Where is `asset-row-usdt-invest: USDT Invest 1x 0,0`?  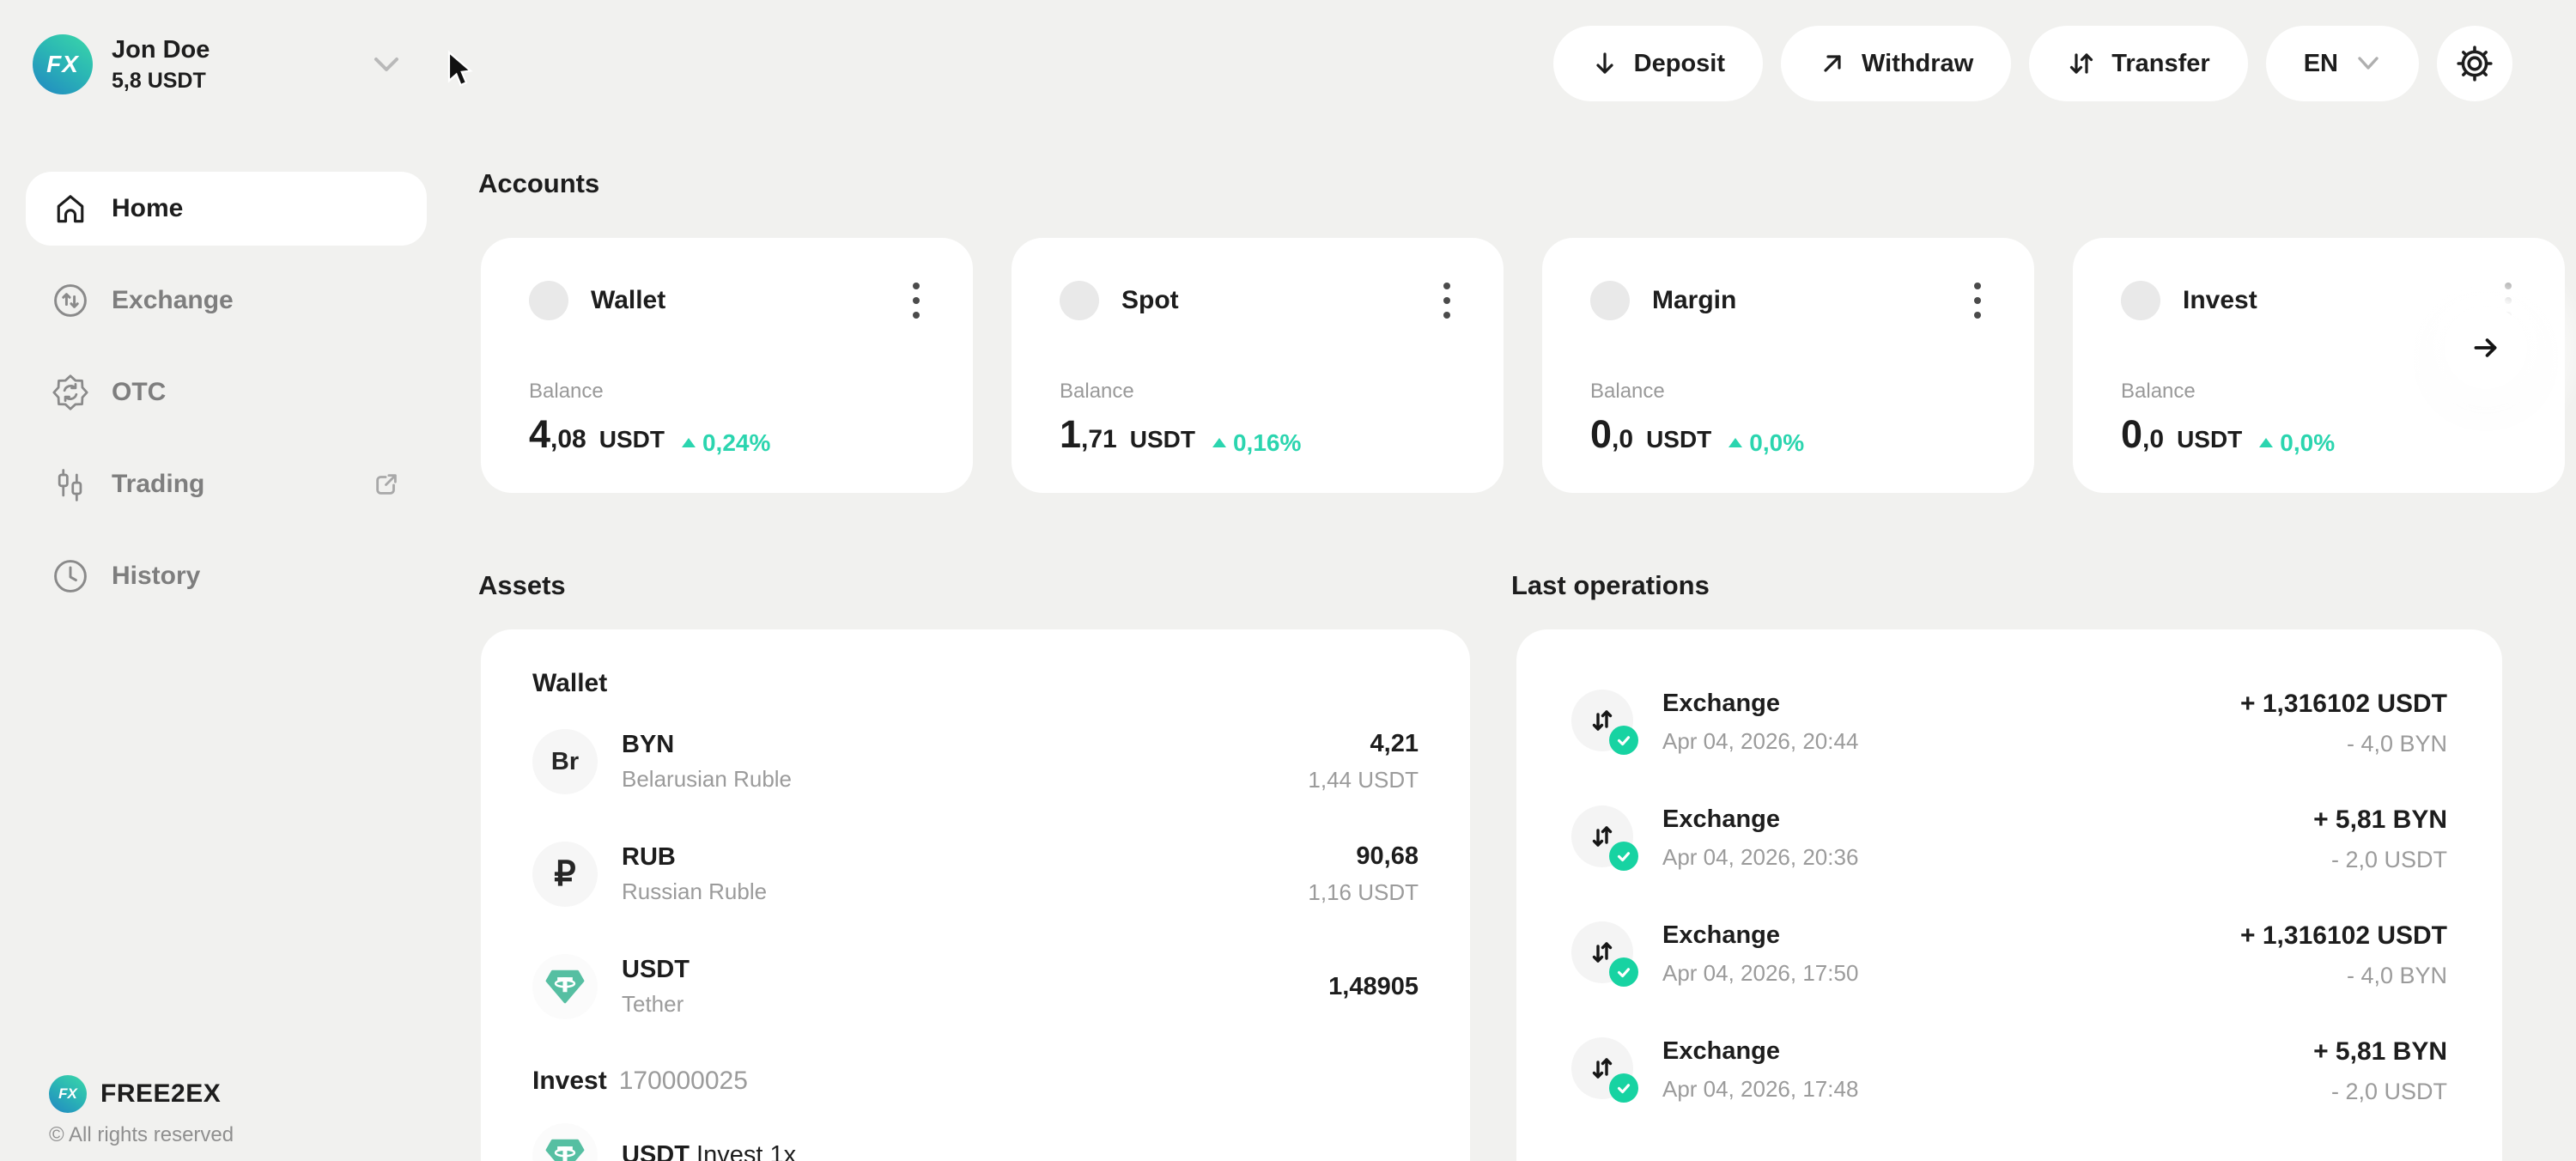 asset-row-usdt-invest: USDT Invest 1x 0,0 is located at coordinates (976, 1141).